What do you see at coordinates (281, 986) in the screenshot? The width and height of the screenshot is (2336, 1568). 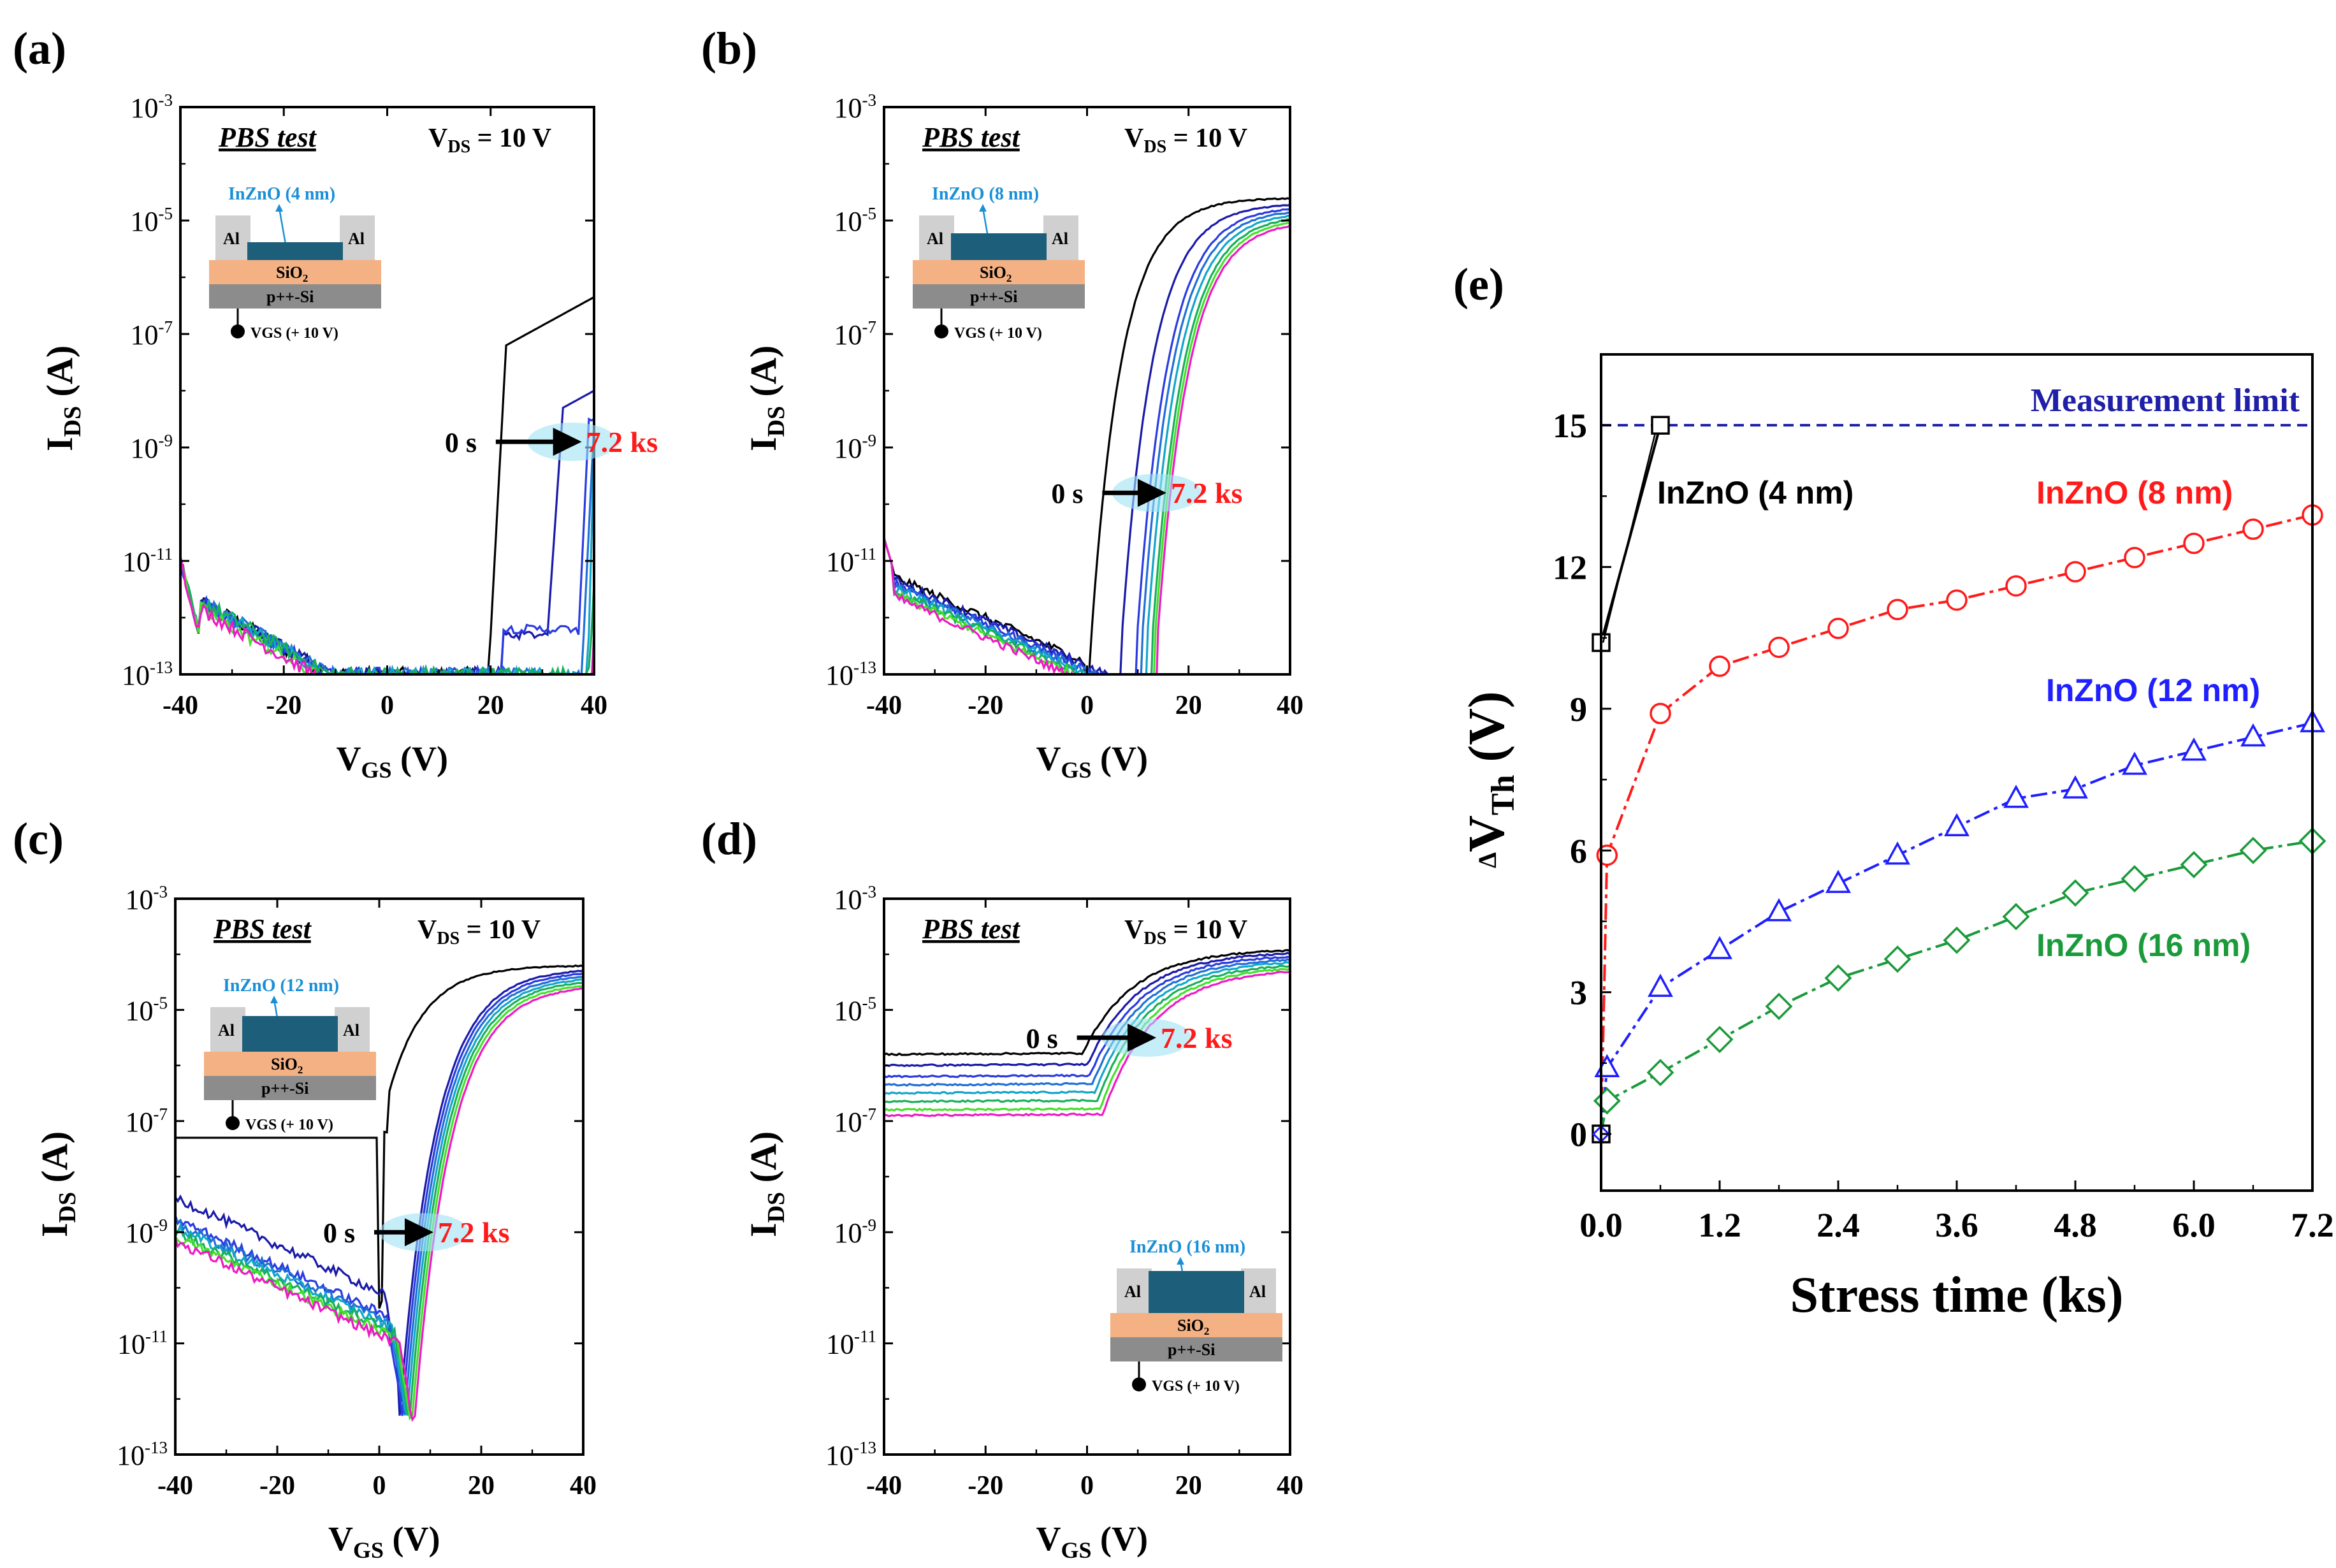 I see `inset-layer-label: InZnO (12 nm)` at bounding box center [281, 986].